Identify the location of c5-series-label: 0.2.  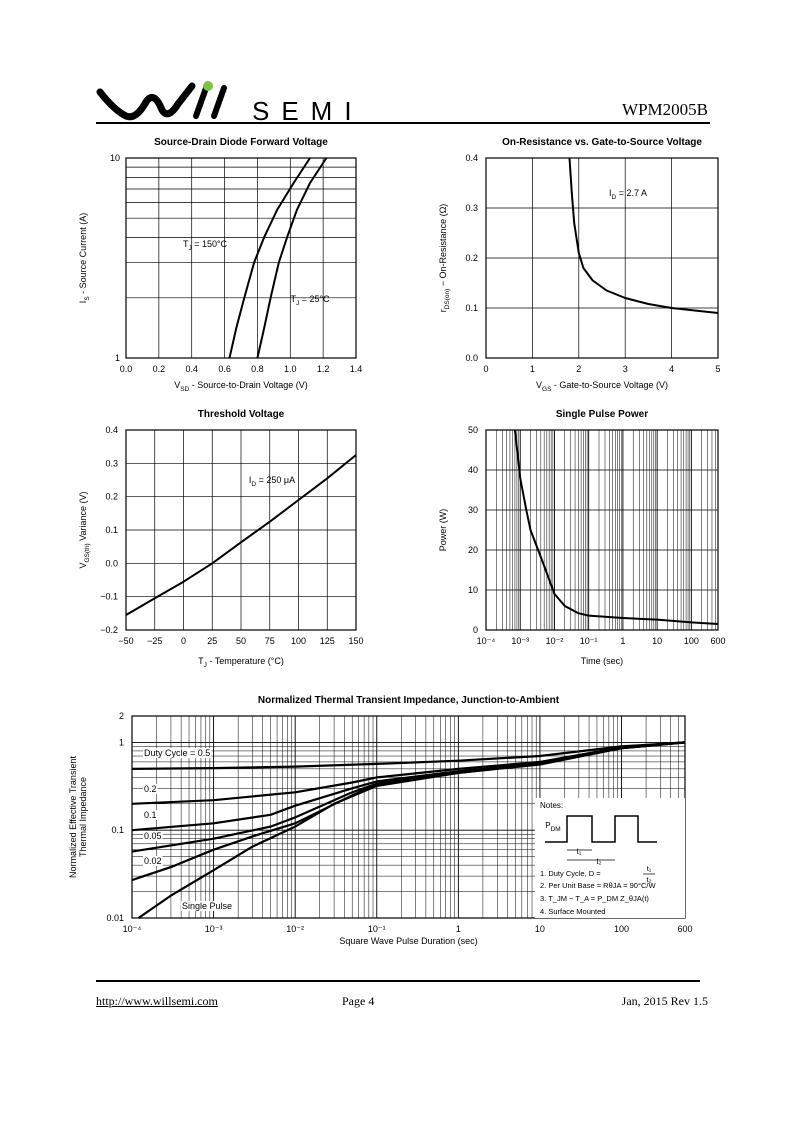
(150, 789).